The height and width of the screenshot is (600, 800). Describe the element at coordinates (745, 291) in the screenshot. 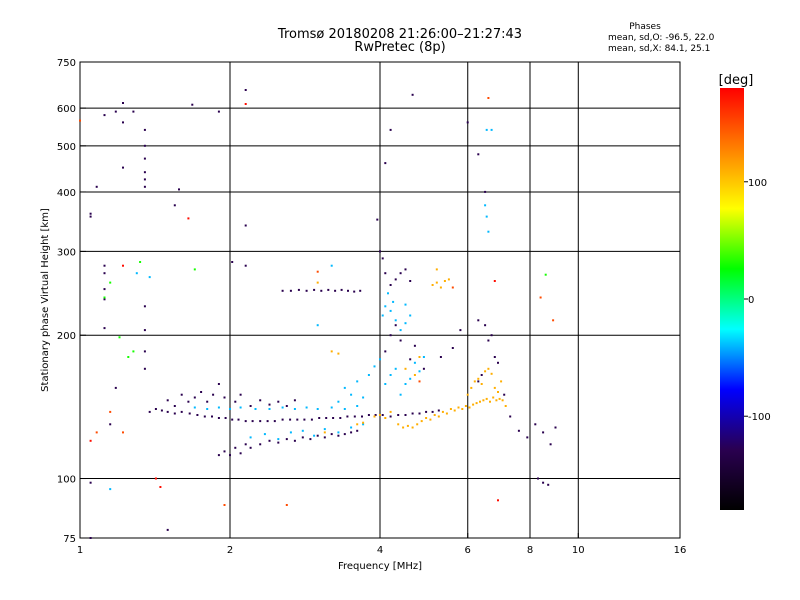

I see `colorbar: [deg] -100 0 100` at that location.